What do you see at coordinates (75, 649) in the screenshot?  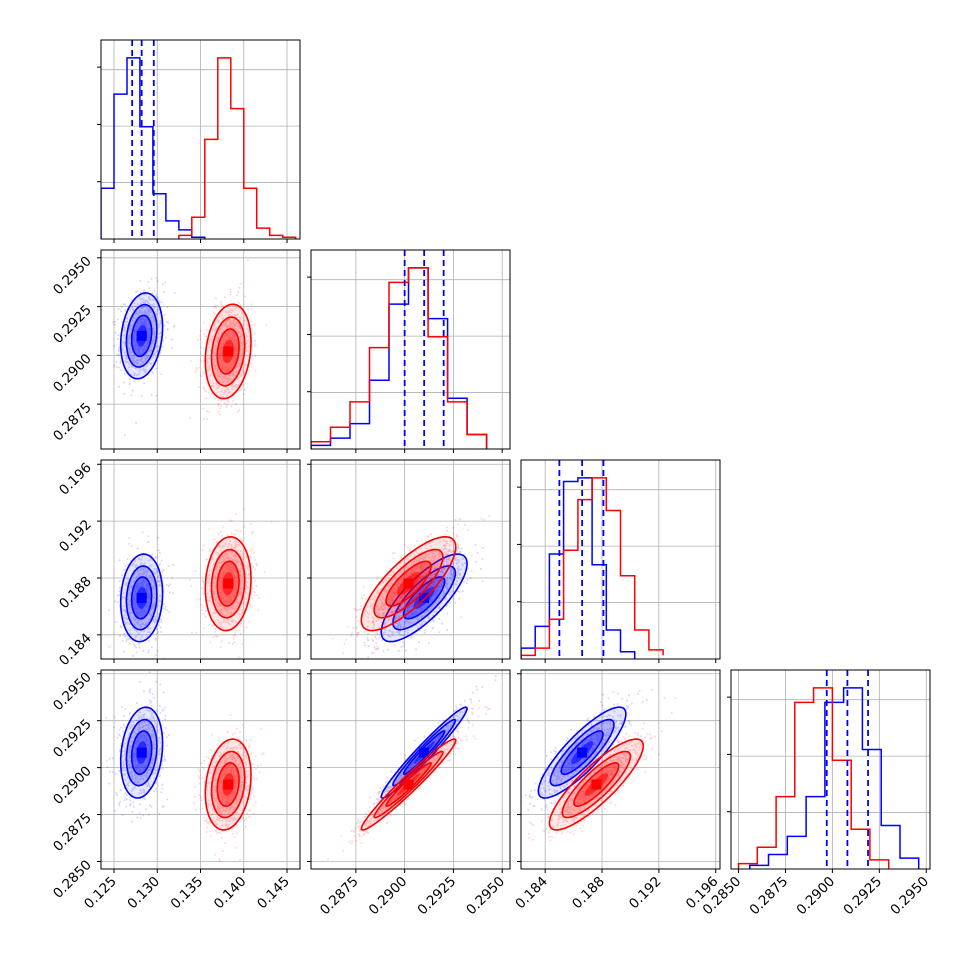 I see `y-tick-label: 0.184` at bounding box center [75, 649].